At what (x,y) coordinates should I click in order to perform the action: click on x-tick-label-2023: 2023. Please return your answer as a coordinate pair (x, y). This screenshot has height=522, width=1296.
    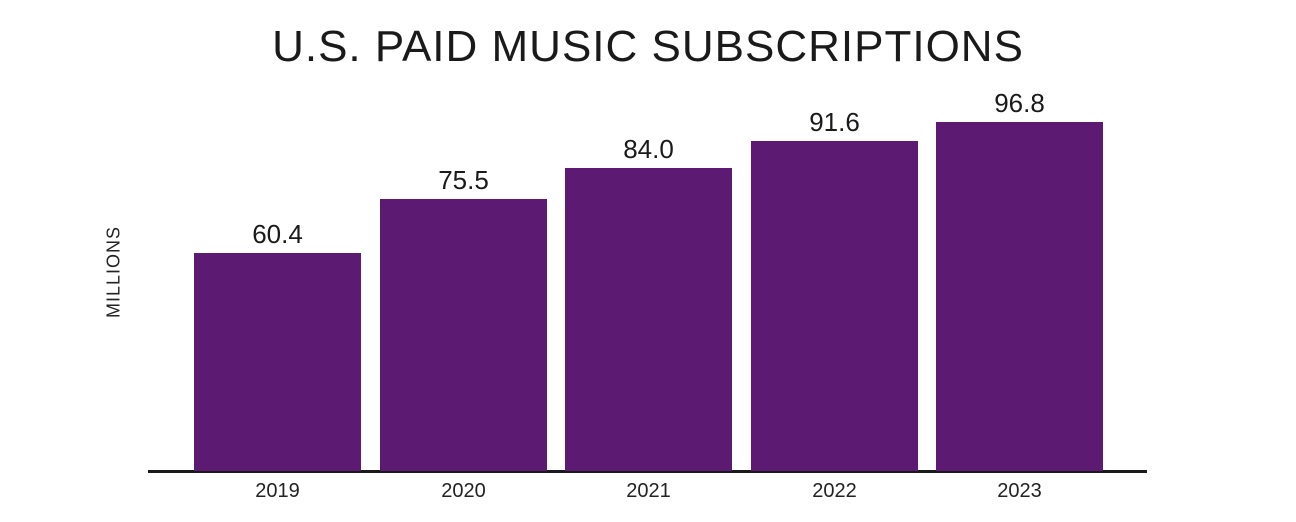
    Looking at the image, I should click on (1019, 491).